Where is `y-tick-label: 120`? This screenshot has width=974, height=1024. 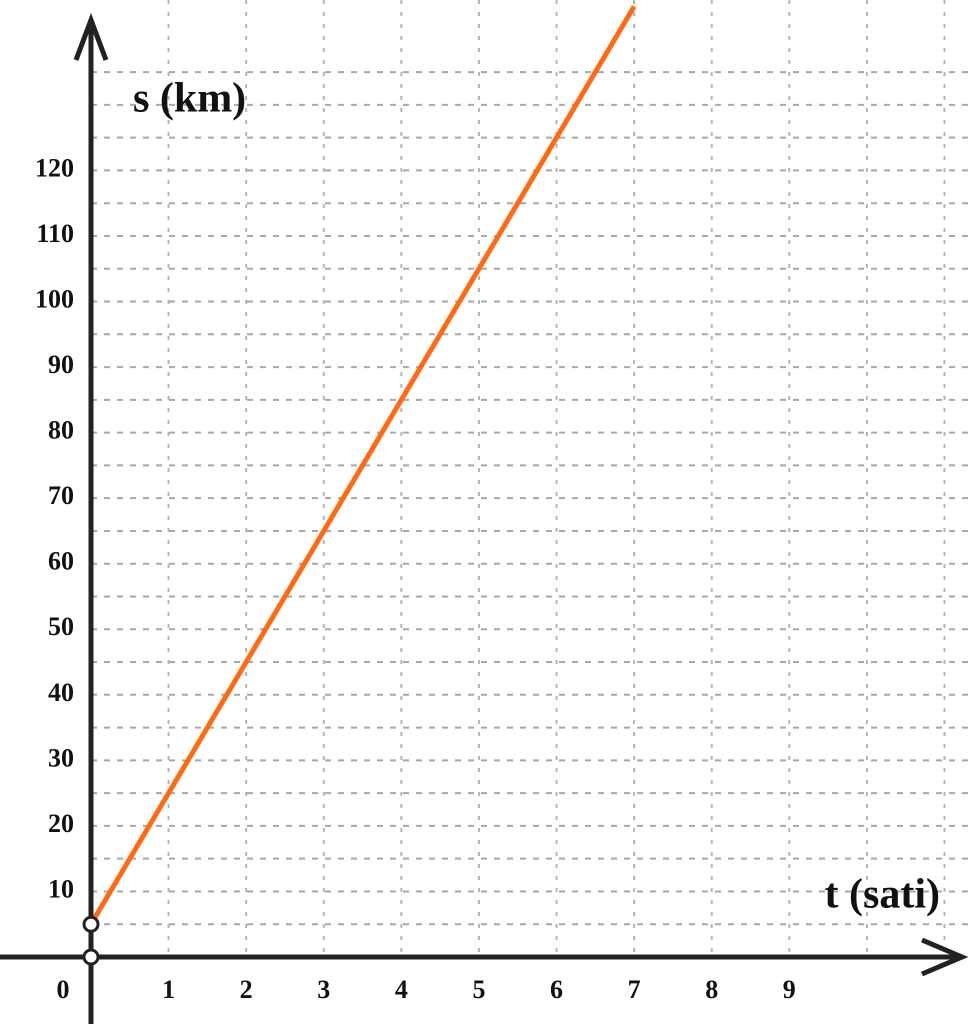
y-tick-label: 120 is located at coordinates (54, 167).